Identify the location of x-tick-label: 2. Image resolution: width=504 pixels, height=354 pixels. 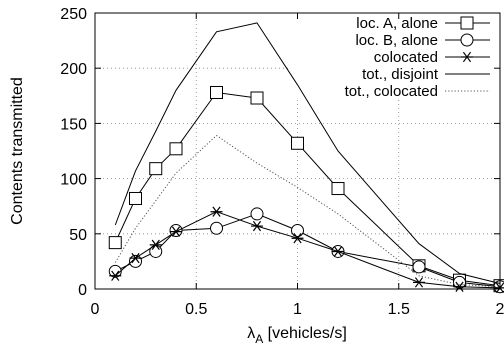
(500, 309).